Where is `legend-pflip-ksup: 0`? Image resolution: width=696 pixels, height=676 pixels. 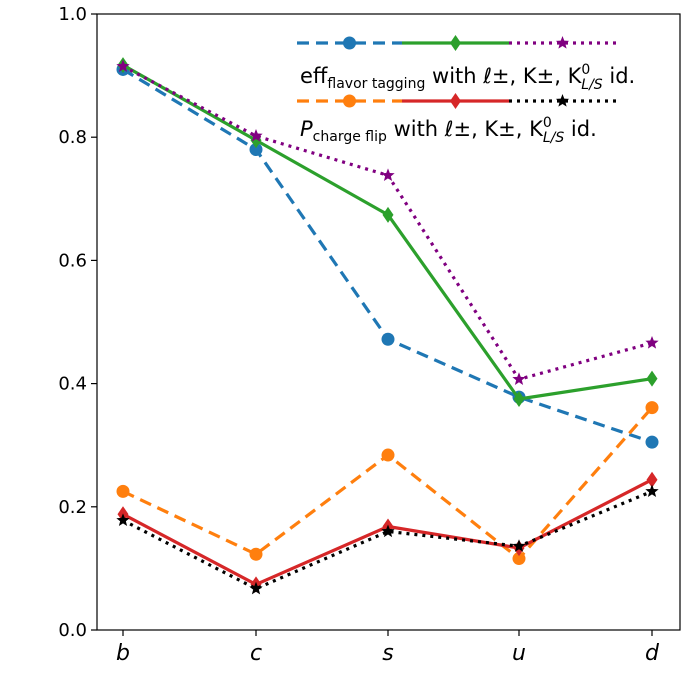
legend-pflip-ksup: 0 is located at coordinates (547, 123).